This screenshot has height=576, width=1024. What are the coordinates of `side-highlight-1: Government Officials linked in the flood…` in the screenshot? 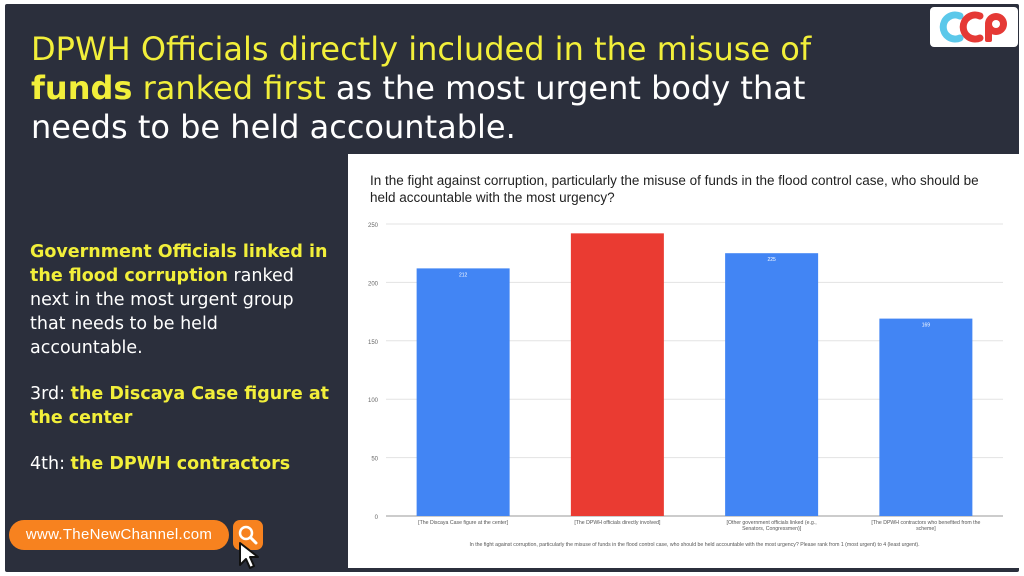 It's located at (179, 264).